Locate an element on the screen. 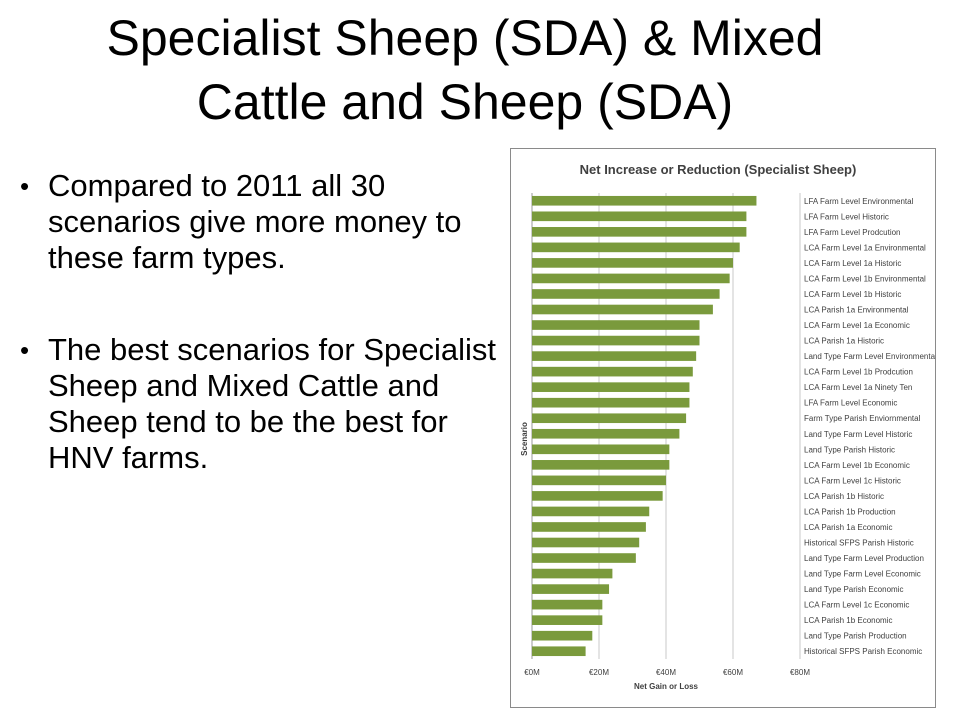  category-label: Land Type Farm Level Historic is located at coordinates (858, 434).